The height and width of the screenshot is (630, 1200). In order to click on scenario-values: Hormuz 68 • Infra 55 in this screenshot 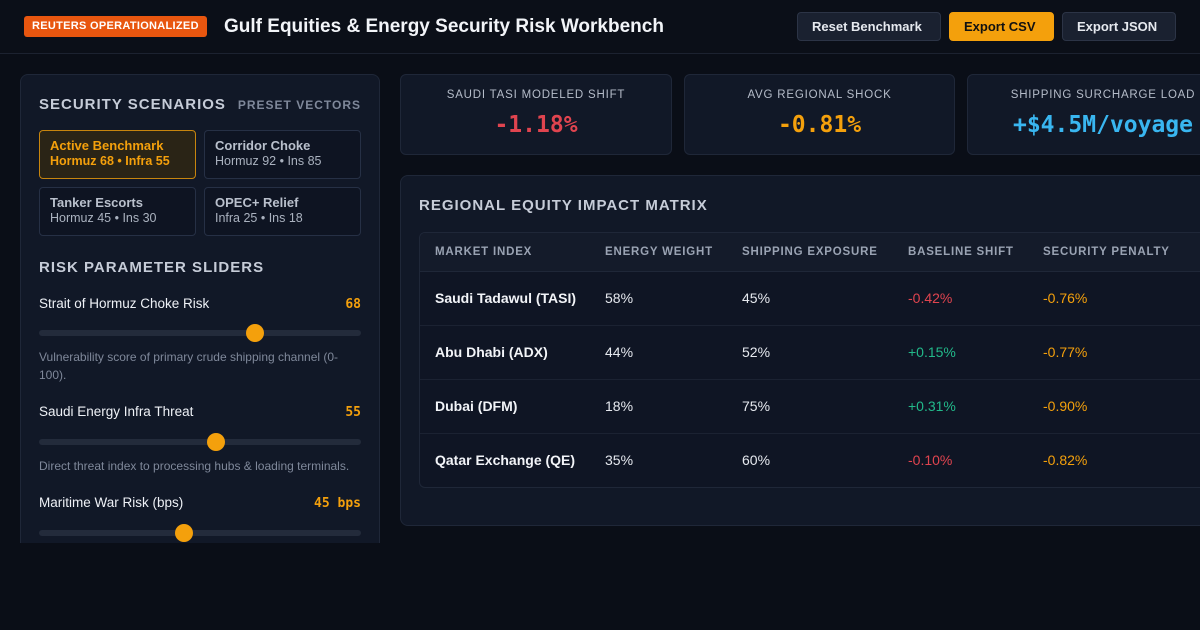, I will do `click(110, 161)`.